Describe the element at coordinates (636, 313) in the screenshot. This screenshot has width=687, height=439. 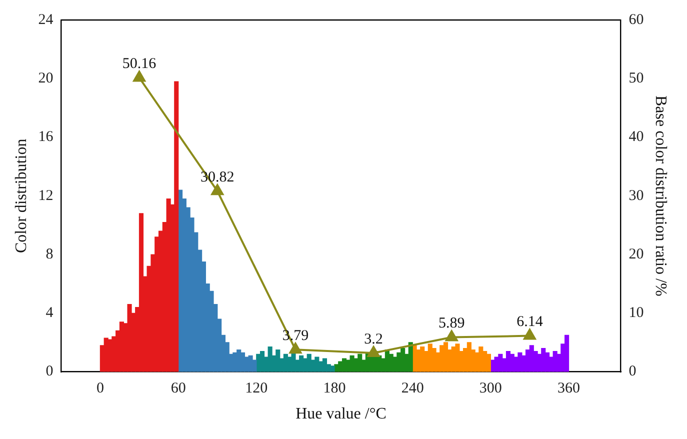
I see `y2-tick-label: 10` at that location.